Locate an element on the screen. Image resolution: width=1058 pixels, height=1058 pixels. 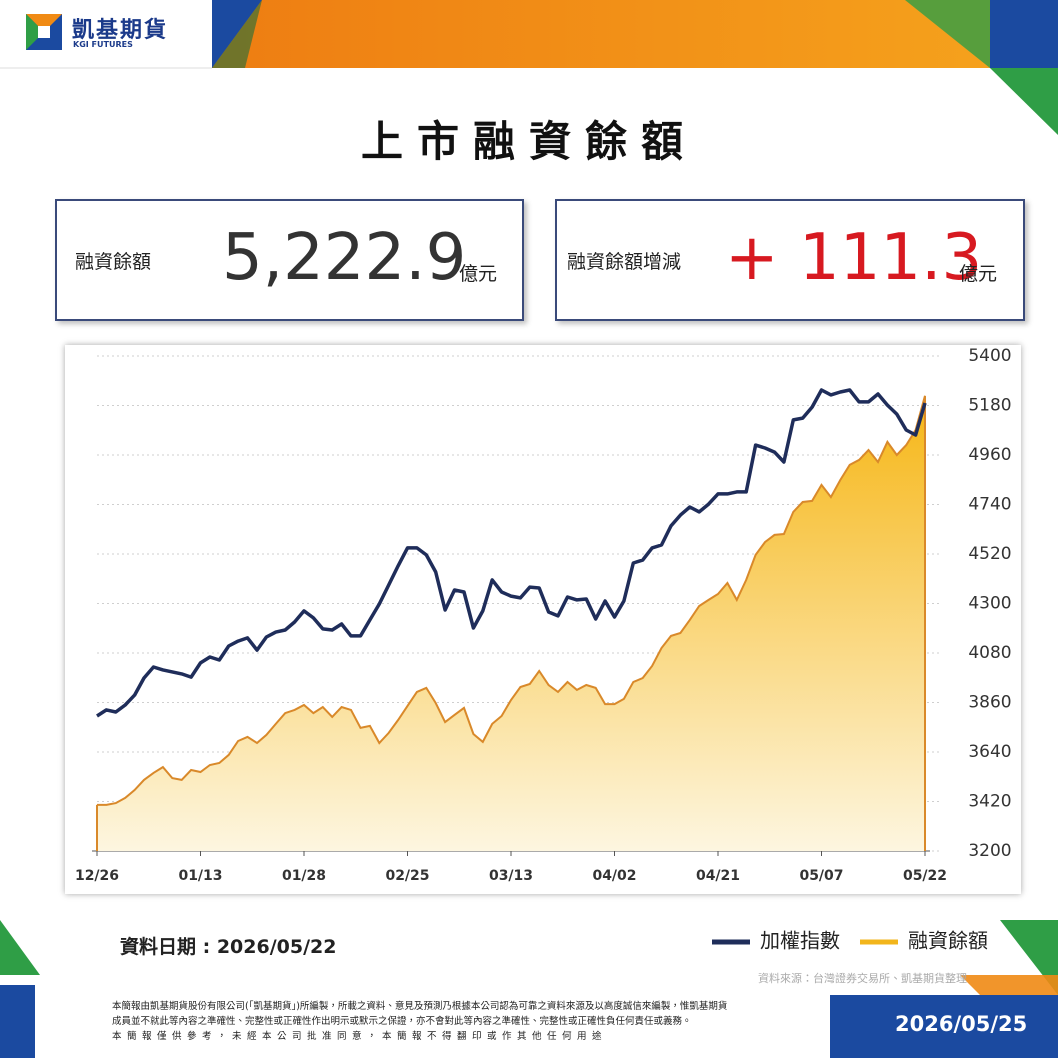
summary-value: + 111.3 is located at coordinates (854, 258).